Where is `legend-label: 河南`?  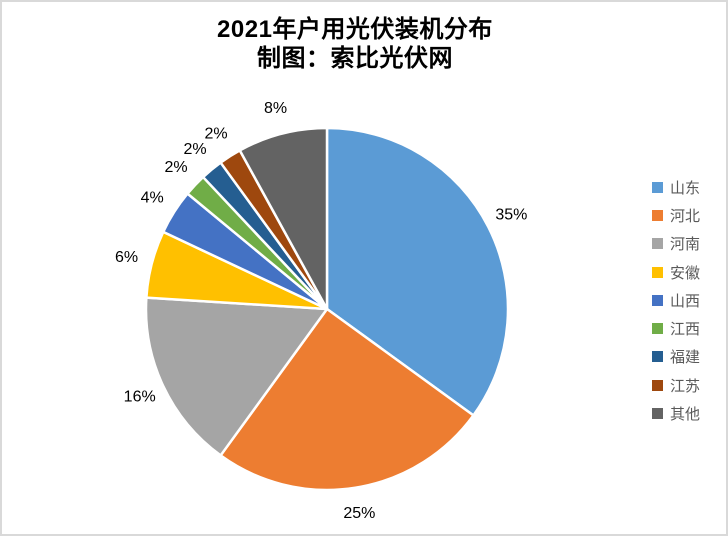 legend-label: 河南 is located at coordinates (685, 245).